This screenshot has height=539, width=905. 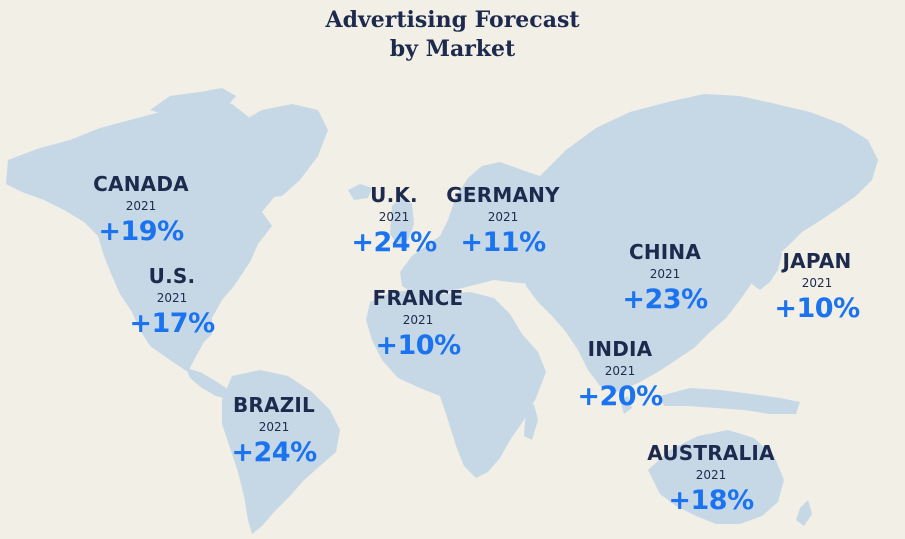 I want to click on sri-lanka, so click(x=626, y=405).